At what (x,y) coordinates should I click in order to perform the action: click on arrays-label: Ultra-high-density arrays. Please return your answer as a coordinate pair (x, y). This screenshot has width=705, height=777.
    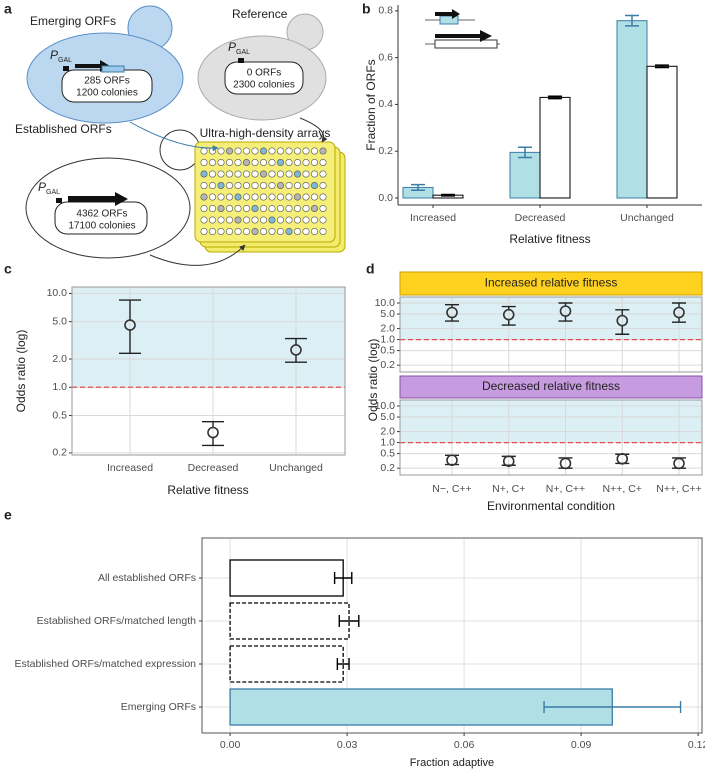
    Looking at the image, I should click on (265, 133).